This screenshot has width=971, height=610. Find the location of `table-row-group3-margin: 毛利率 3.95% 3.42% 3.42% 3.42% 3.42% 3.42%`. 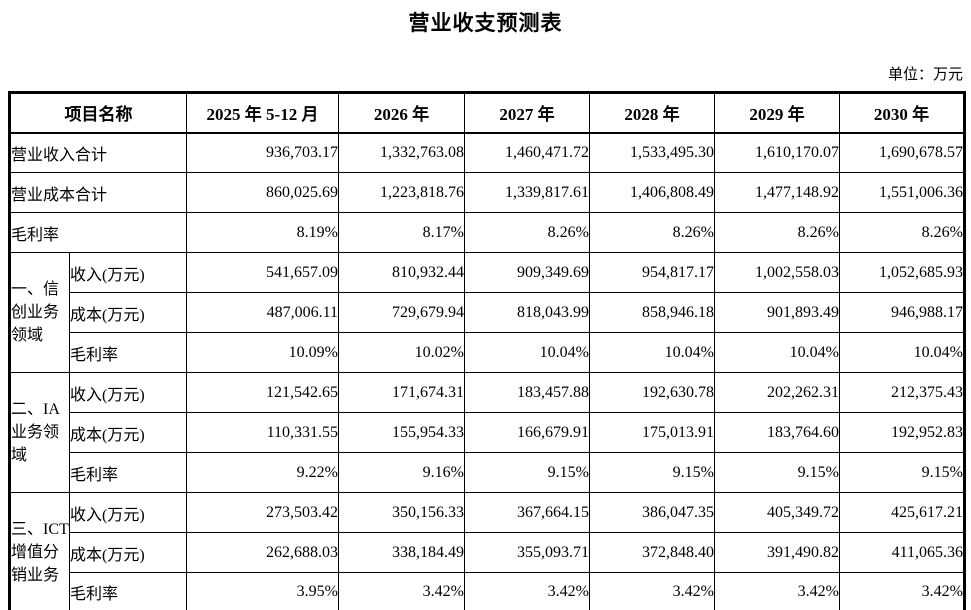

table-row-group3-margin: 毛利率 3.95% 3.42% 3.42% 3.42% 3.42% 3.42% is located at coordinates (487, 591).